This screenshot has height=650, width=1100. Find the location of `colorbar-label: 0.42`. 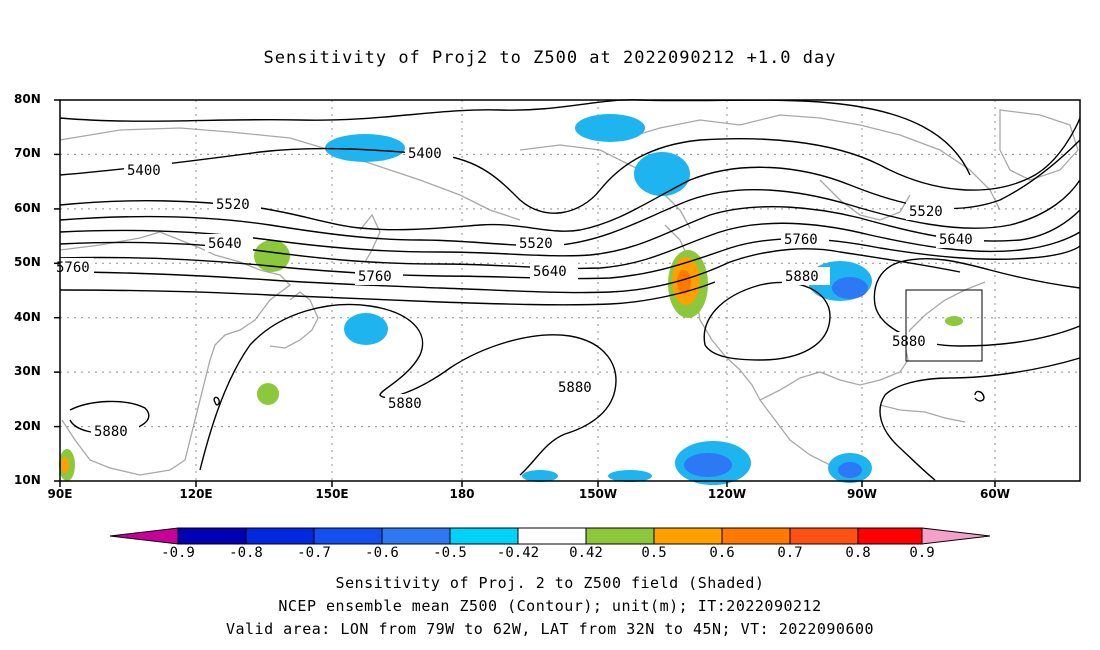

colorbar-label: 0.42 is located at coordinates (586, 553).